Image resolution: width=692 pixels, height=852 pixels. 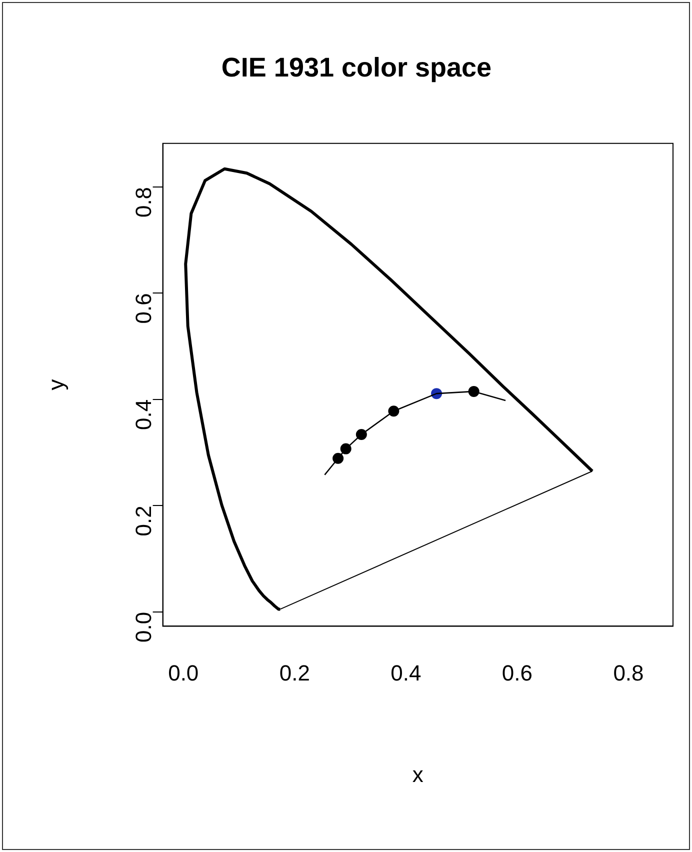 I want to click on y-tick-label: 0.6, so click(x=143, y=308).